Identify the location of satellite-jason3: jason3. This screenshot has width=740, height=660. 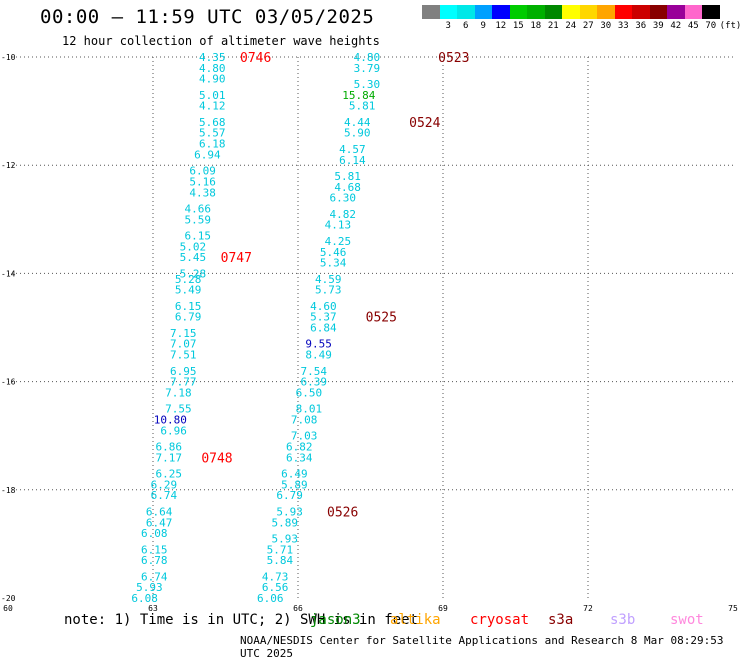
(335, 620).